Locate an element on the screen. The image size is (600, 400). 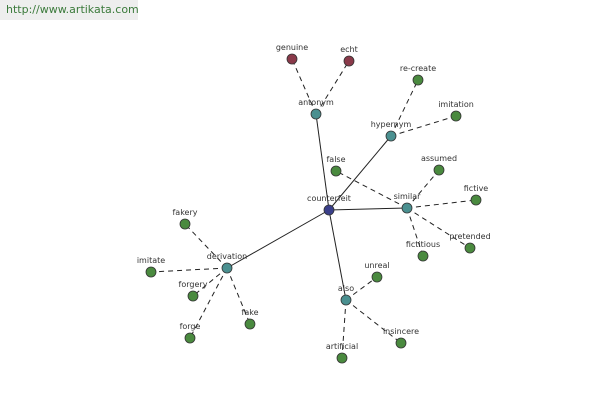
node-label: antonym is located at coordinates (316, 102).